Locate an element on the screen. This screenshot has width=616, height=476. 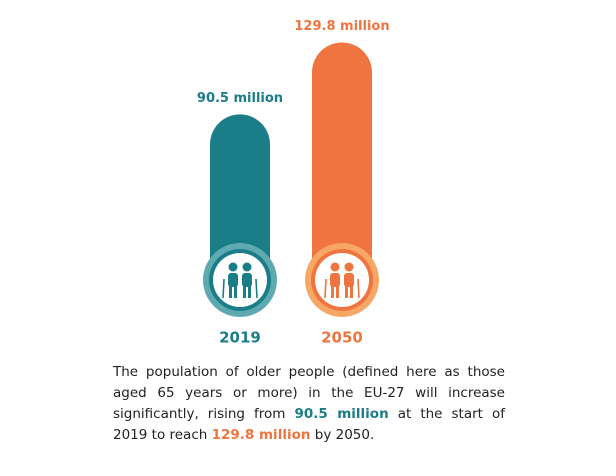
category-label: 2050 is located at coordinates (342, 338).